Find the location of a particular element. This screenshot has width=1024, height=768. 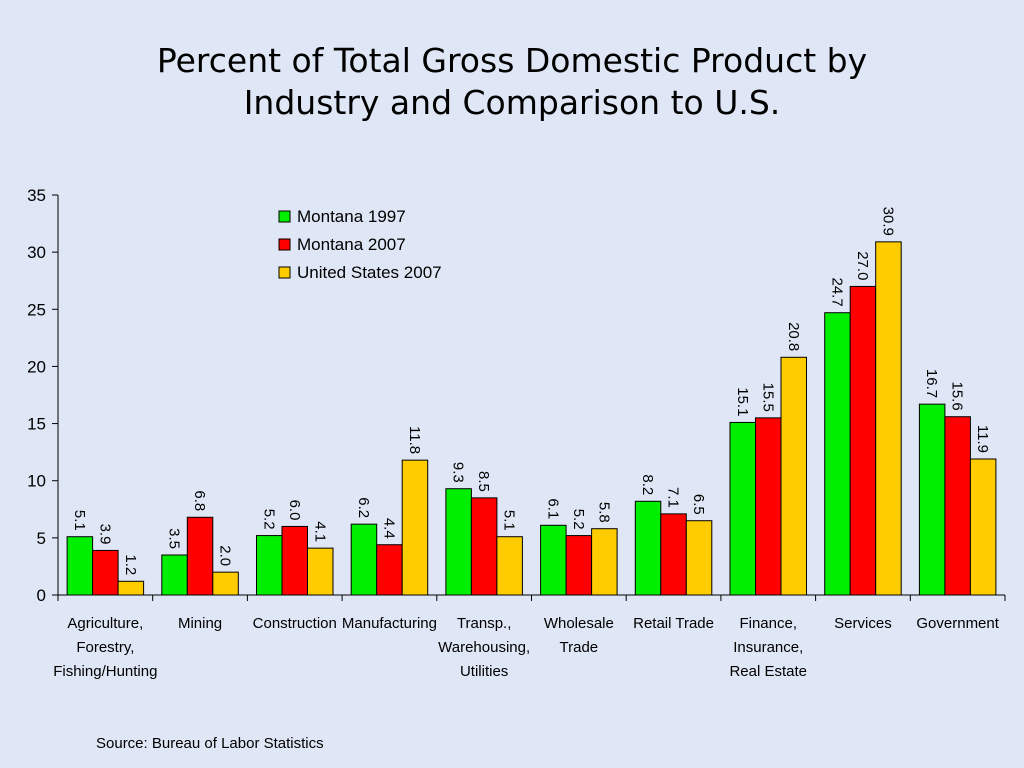

bar-data-label: 15.1 is located at coordinates (742, 401).